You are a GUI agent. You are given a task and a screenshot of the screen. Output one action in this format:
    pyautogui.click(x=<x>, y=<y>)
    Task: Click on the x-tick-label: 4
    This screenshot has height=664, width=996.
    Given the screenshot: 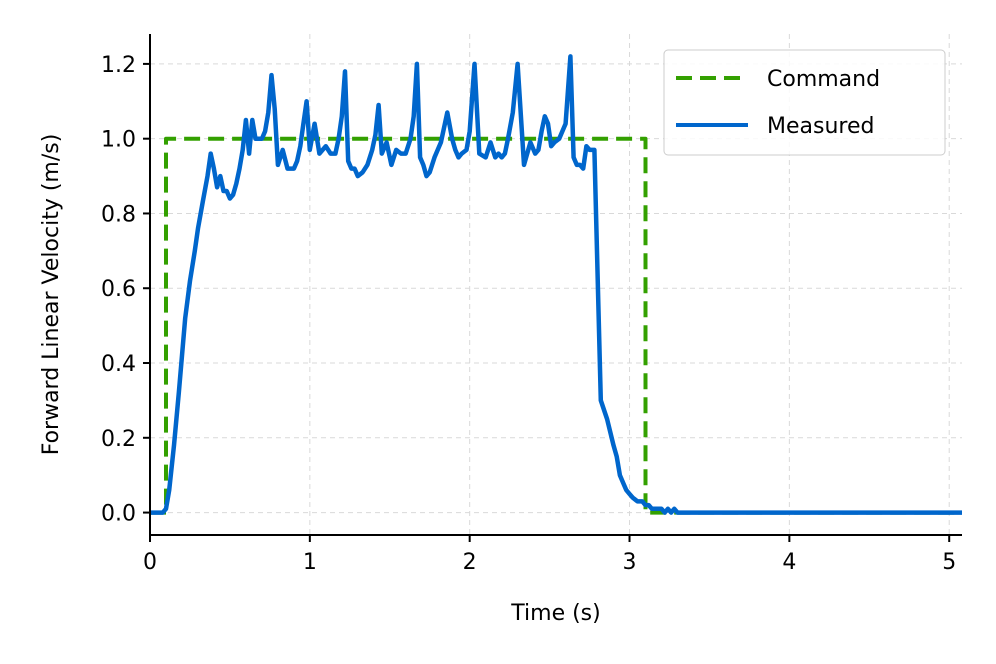 What is the action you would take?
    pyautogui.click(x=789, y=562)
    